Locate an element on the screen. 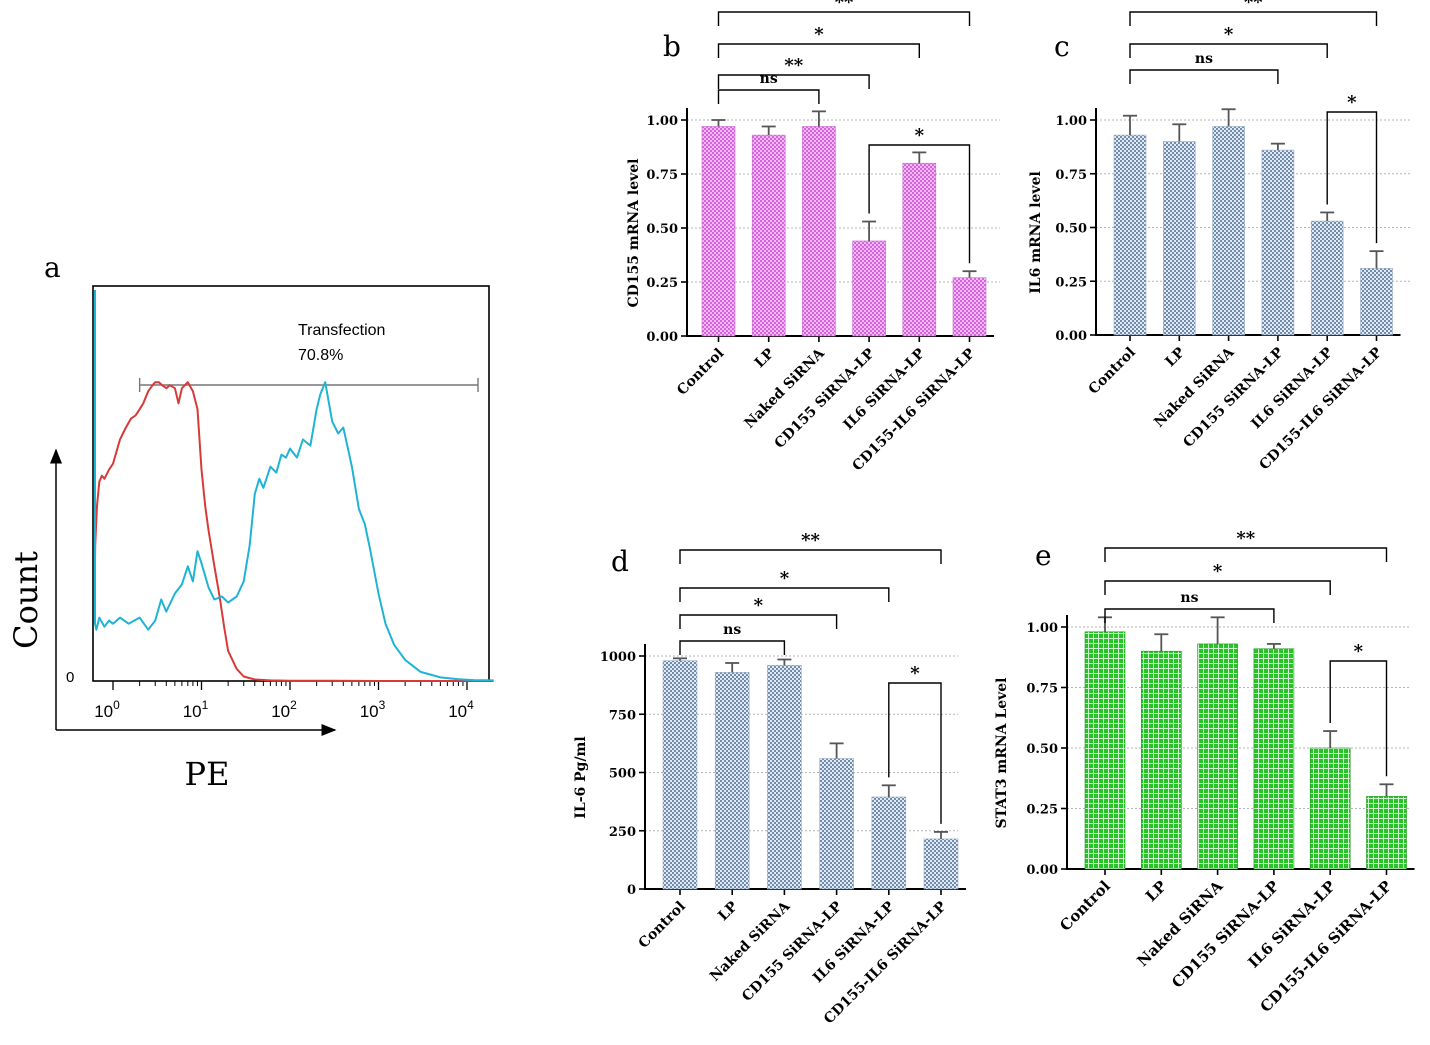 This screenshot has height=1045, width=1430. panel-letter-a: a is located at coordinates (52, 267).